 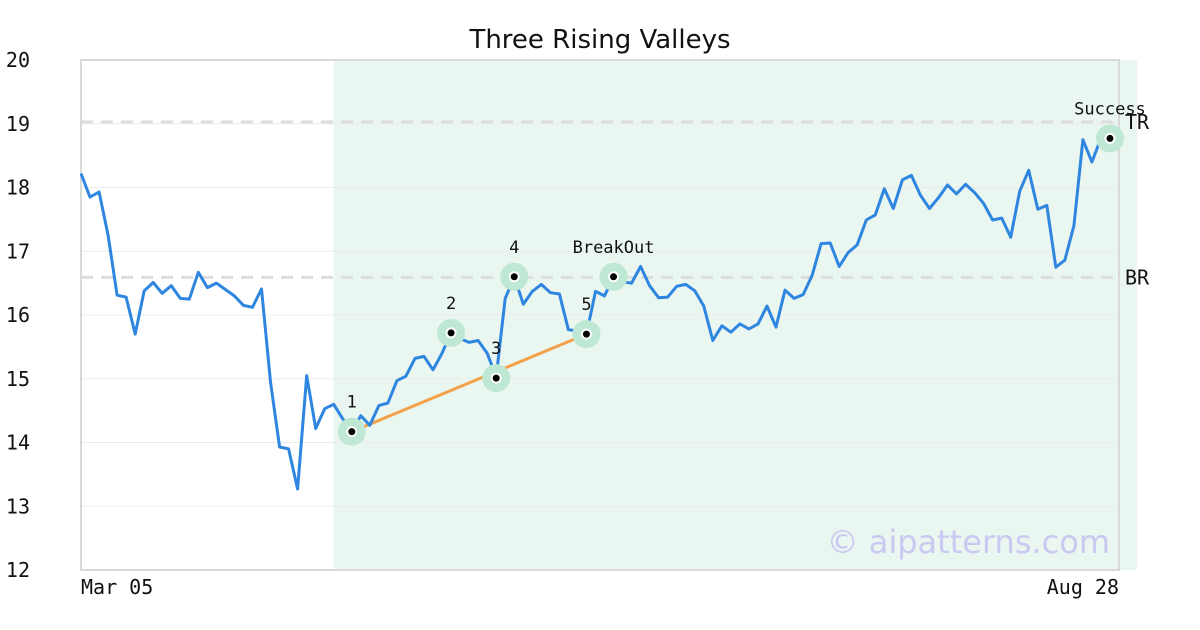 What do you see at coordinates (18, 570) in the screenshot?
I see `y-tick-label: 12` at bounding box center [18, 570].